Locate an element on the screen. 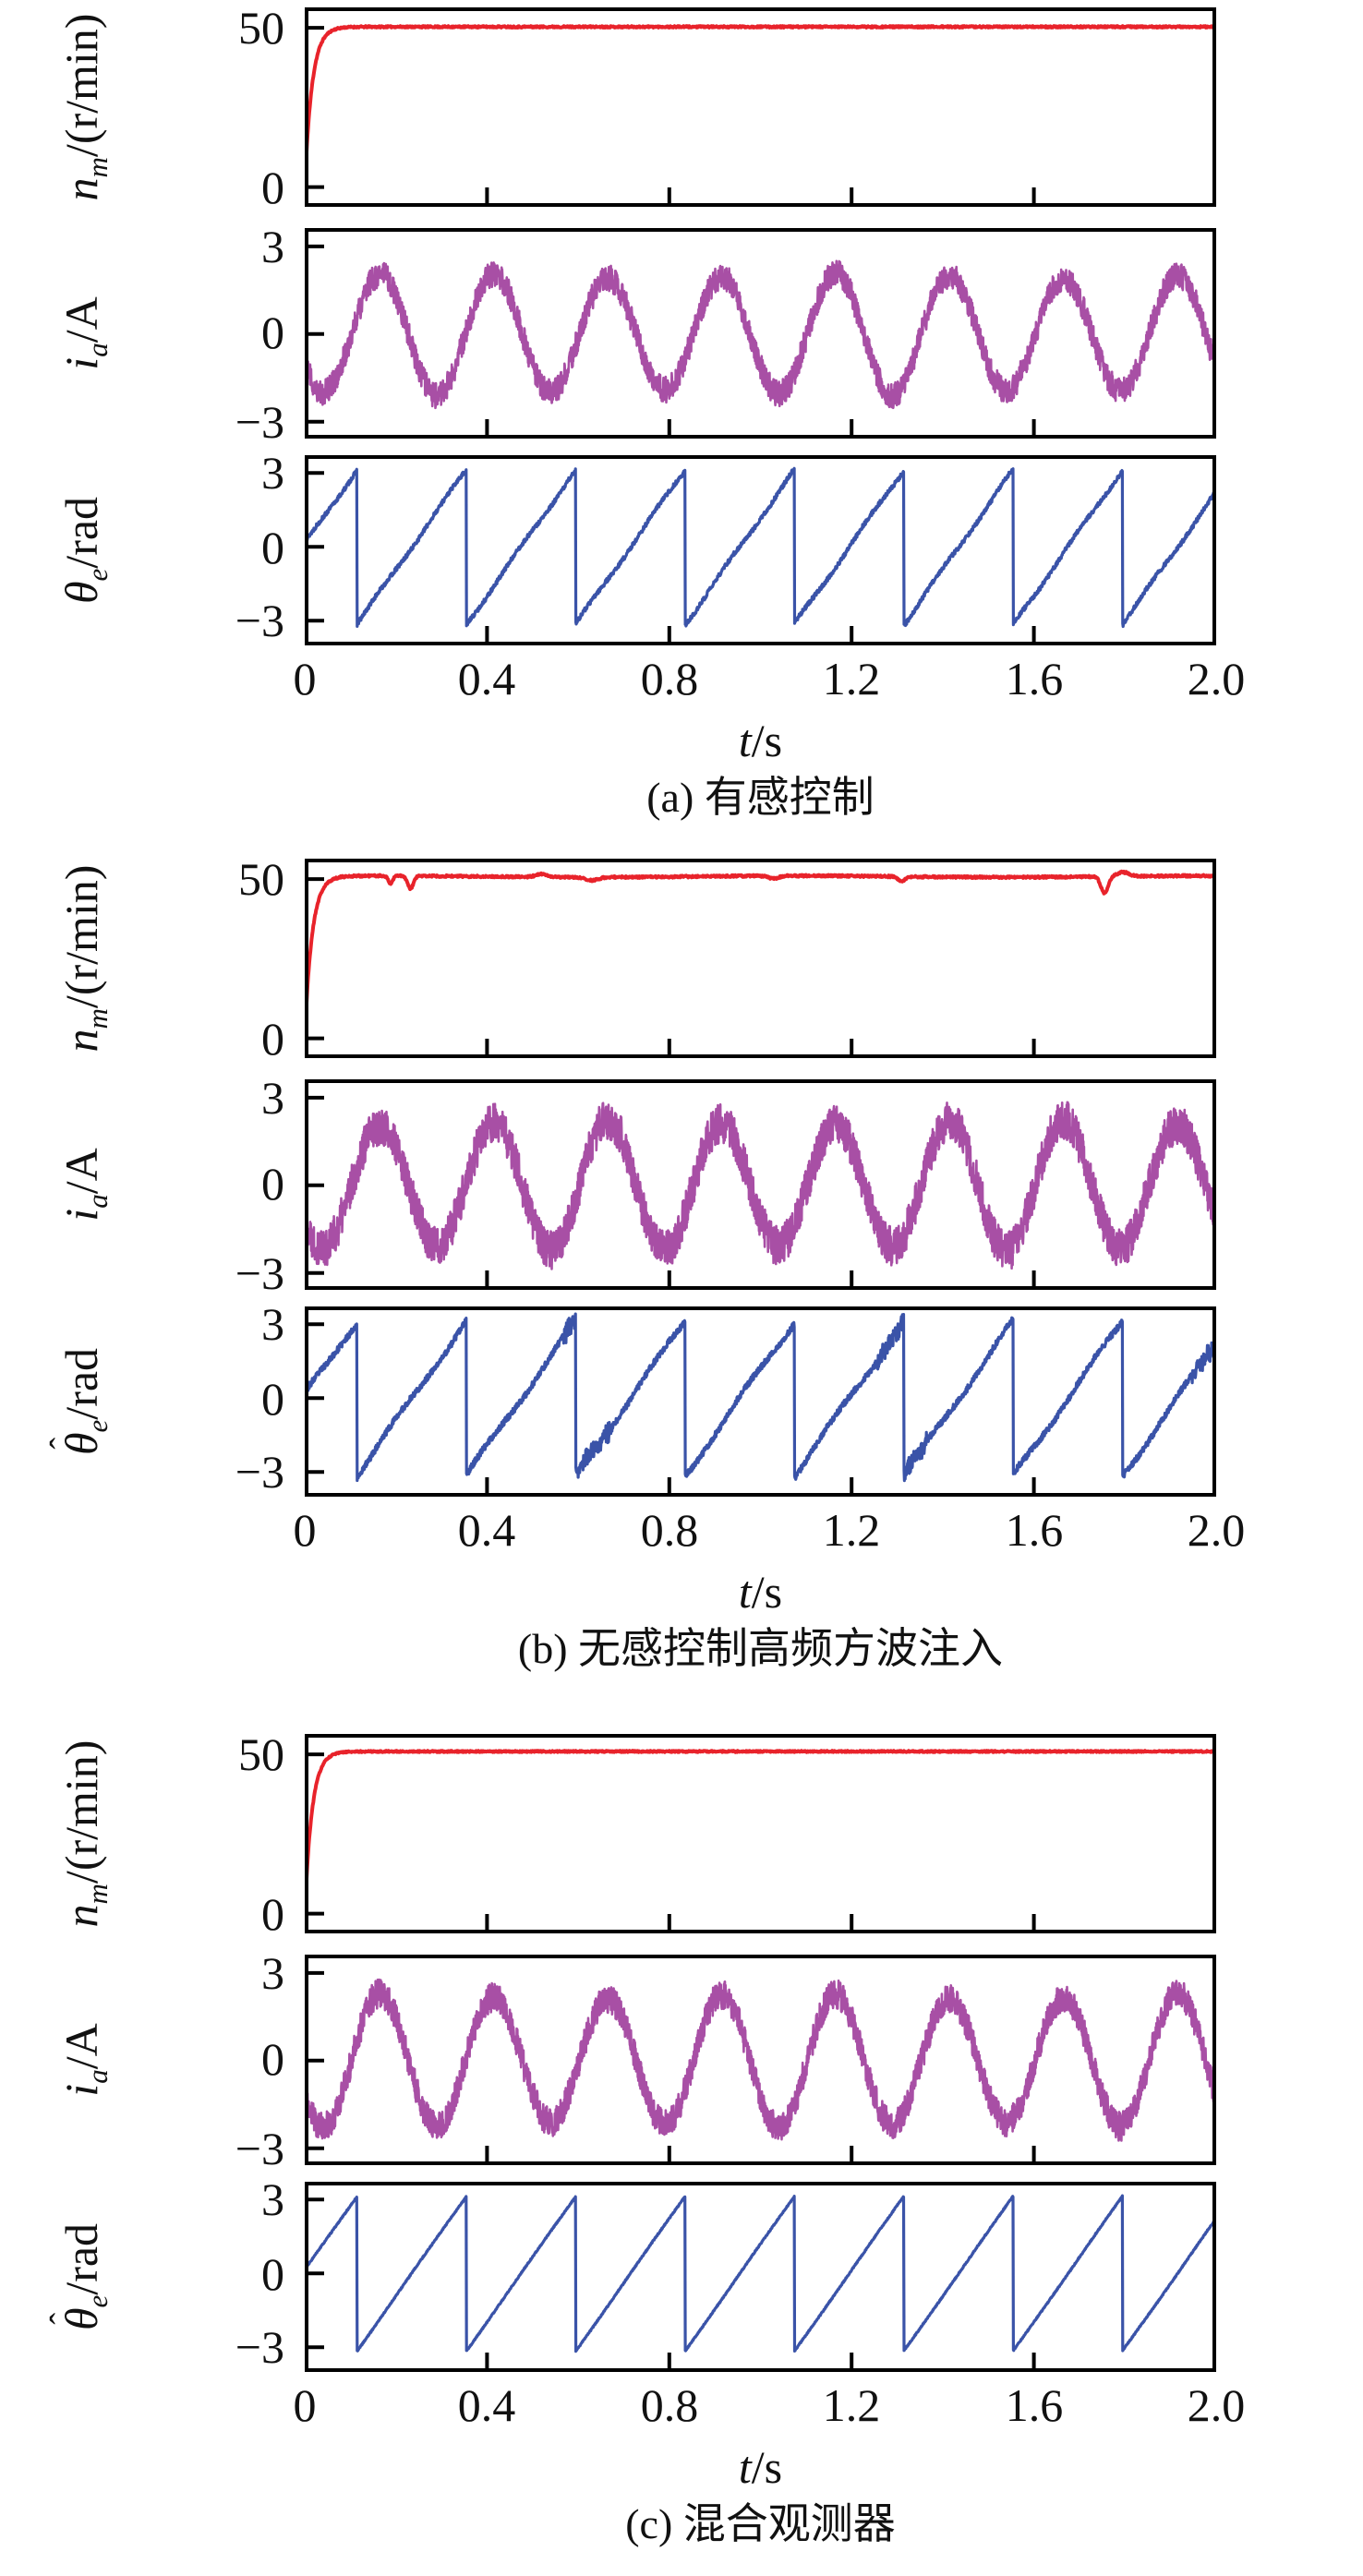 The height and width of the screenshot is (2576, 1363). panel-caption: (a) 有感控制 is located at coordinates (760, 797).